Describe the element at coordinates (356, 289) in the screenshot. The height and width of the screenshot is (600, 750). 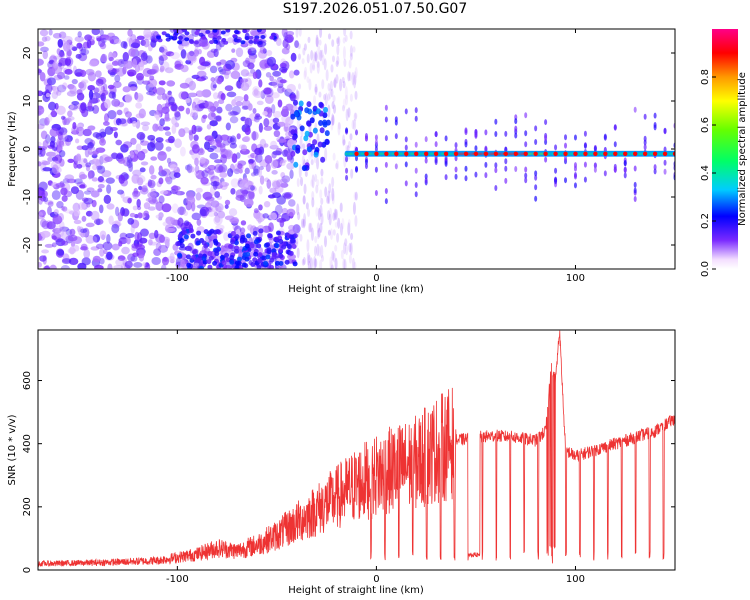
I see `spectrogram-x-label: Height of straight line (km)` at that location.